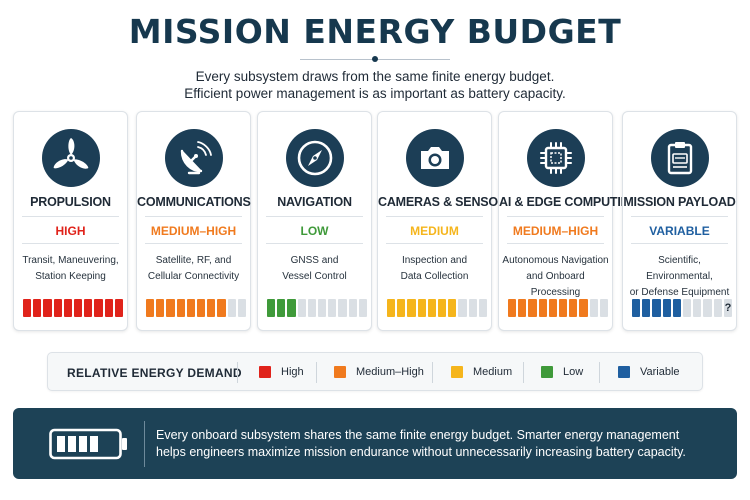  I want to click on legend-label: High, so click(292, 372).